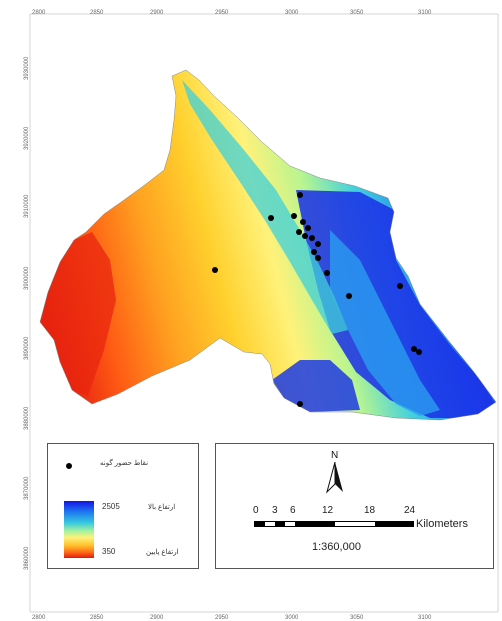 This screenshot has width=502, height=621. Describe the element at coordinates (27, 278) in the screenshot. I see `svg-text: 3900000` at that location.